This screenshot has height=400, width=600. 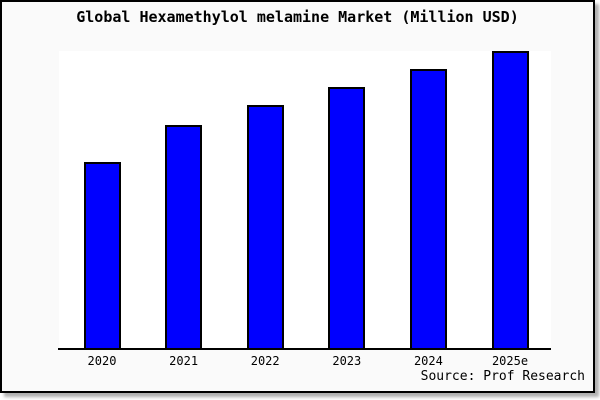 What do you see at coordinates (102, 361) in the screenshot?
I see `x-axis-label-2020: 2020` at bounding box center [102, 361].